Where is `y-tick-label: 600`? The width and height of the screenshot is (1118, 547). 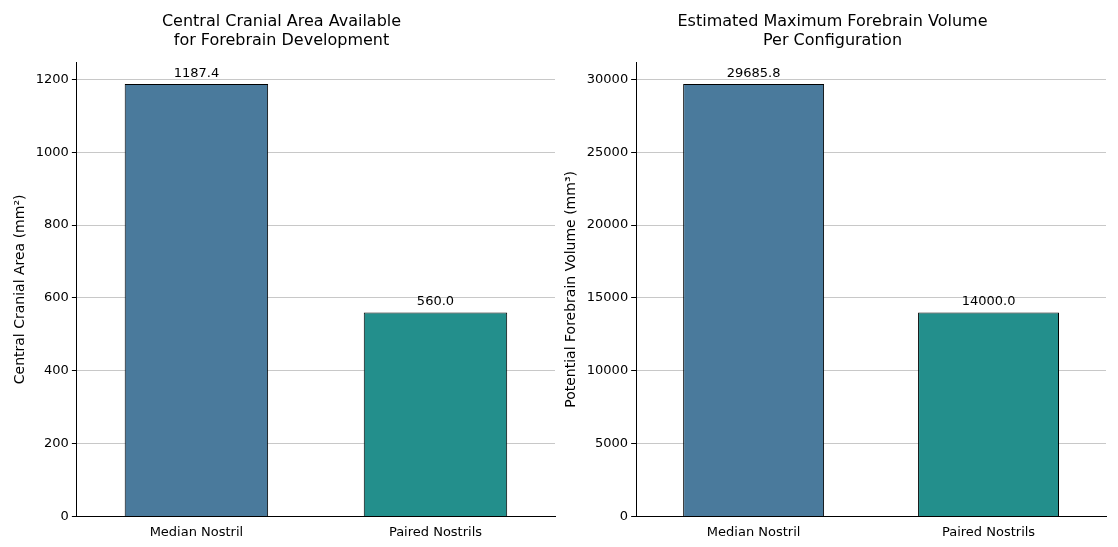
y-tick-label: 600 is located at coordinates (56, 297).